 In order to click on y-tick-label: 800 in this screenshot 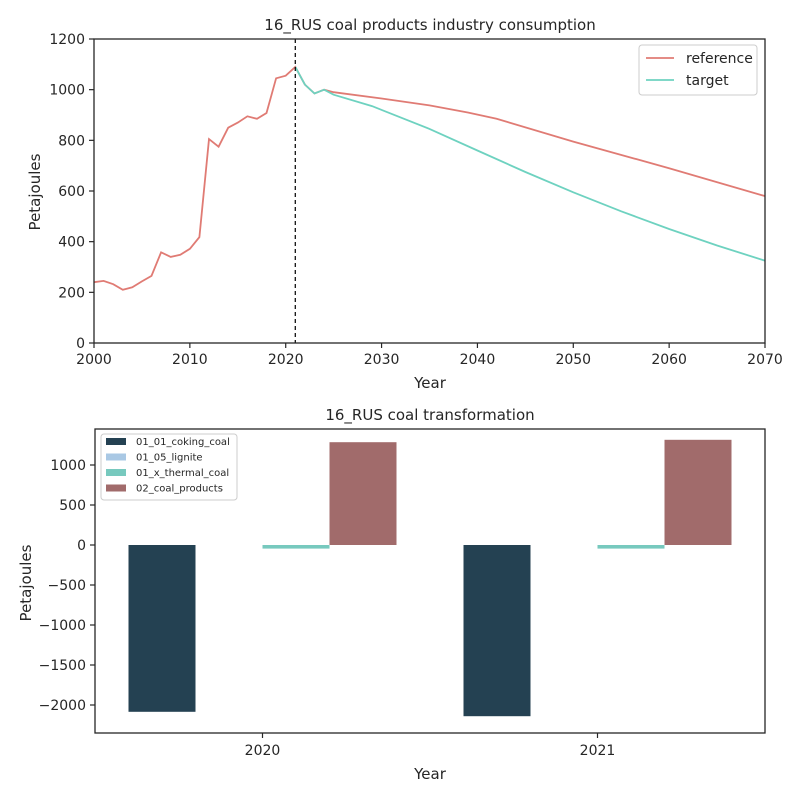, I will do `click(71, 141)`.